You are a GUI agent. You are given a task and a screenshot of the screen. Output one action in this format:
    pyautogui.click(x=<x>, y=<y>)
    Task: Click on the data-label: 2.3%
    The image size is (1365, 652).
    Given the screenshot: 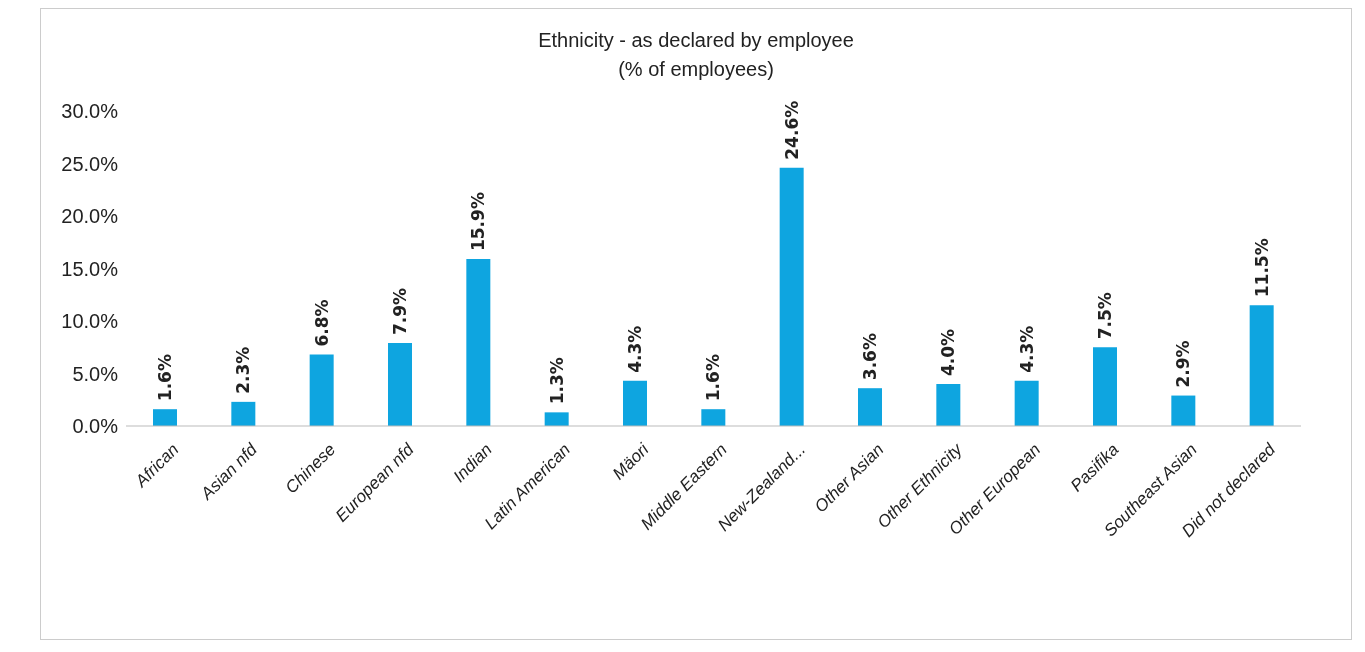 What is the action you would take?
    pyautogui.click(x=243, y=370)
    